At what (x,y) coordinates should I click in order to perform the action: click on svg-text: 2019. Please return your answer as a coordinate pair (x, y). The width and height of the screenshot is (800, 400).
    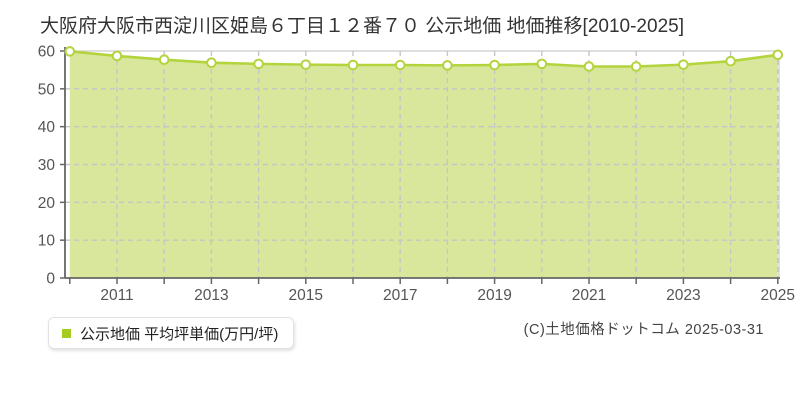
    Looking at the image, I should click on (494, 295).